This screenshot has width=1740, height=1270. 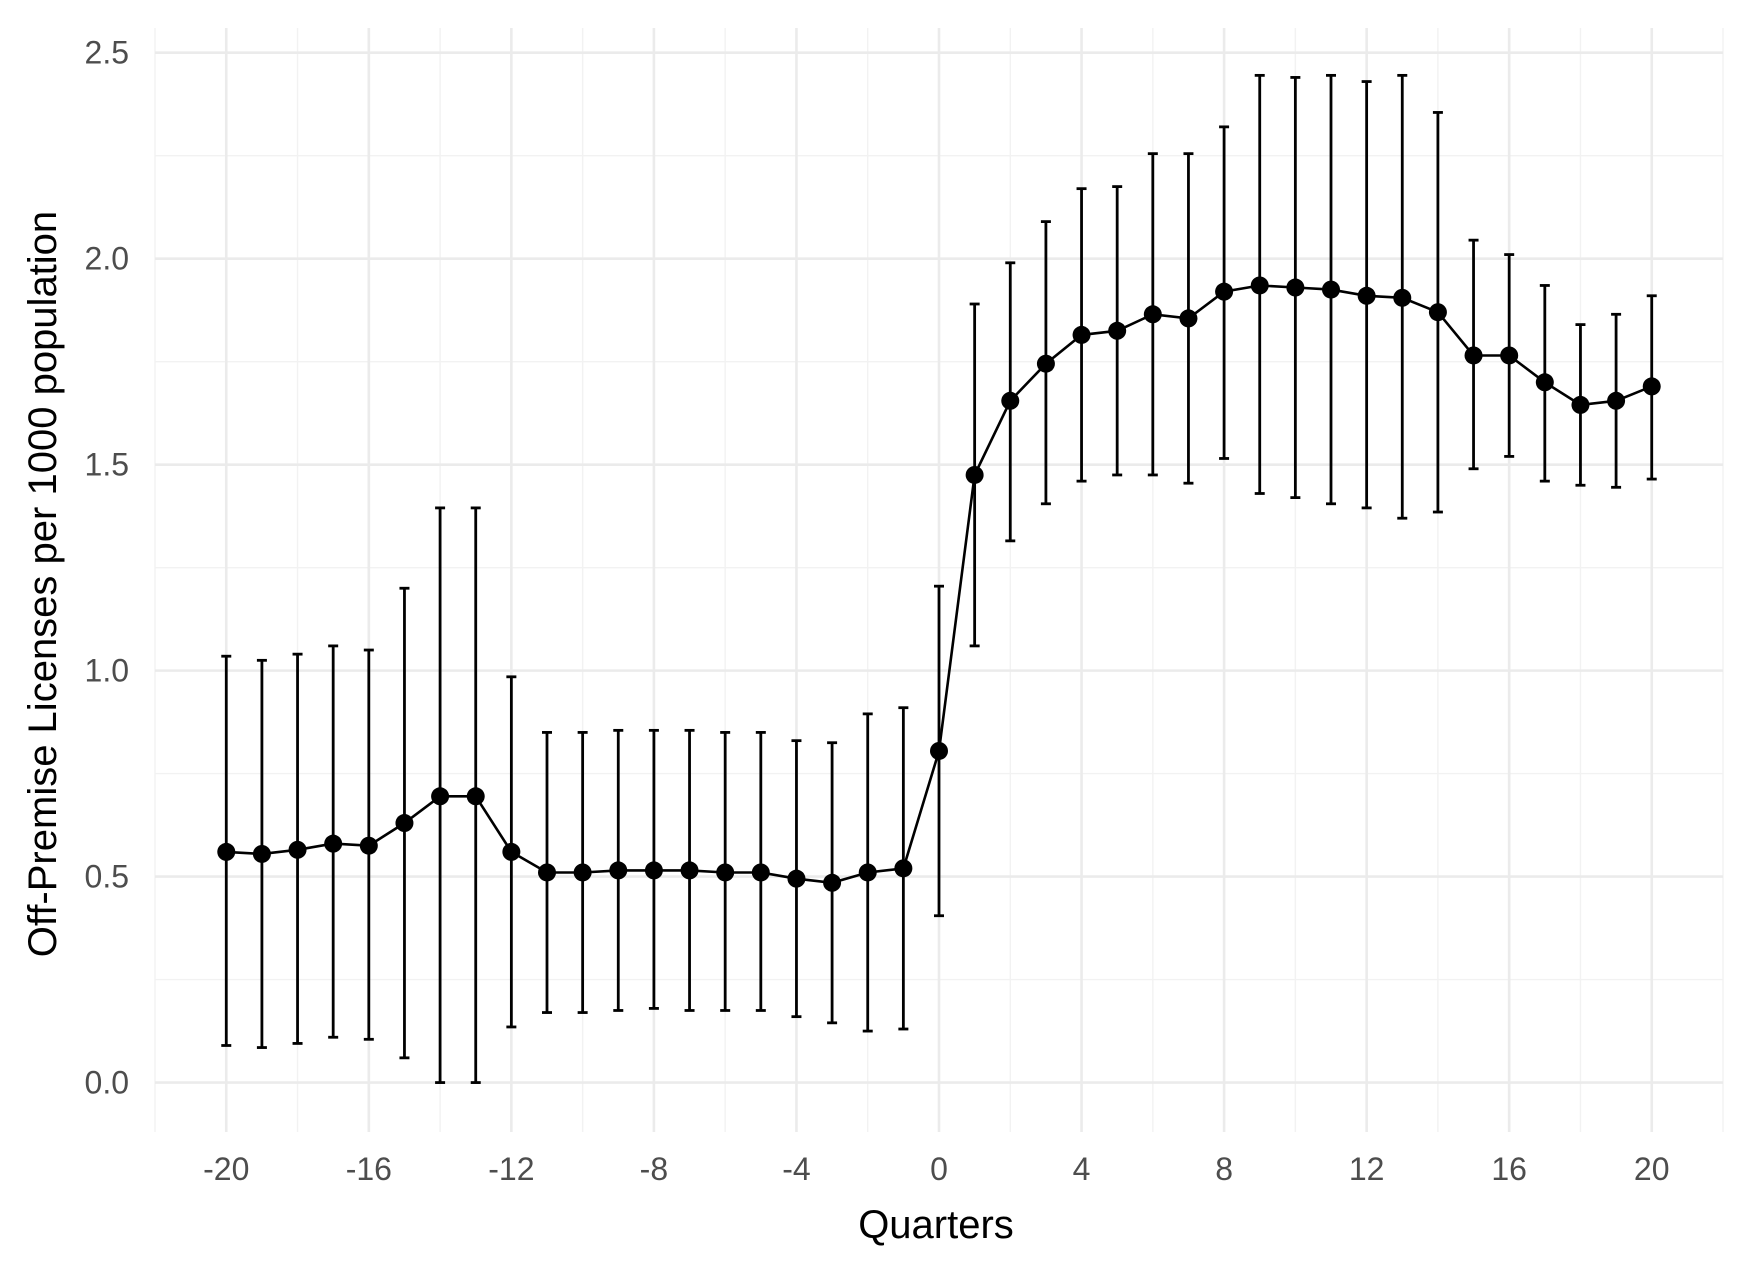 What do you see at coordinates (107, 671) in the screenshot?
I see `y-tick-label: 1.0` at bounding box center [107, 671].